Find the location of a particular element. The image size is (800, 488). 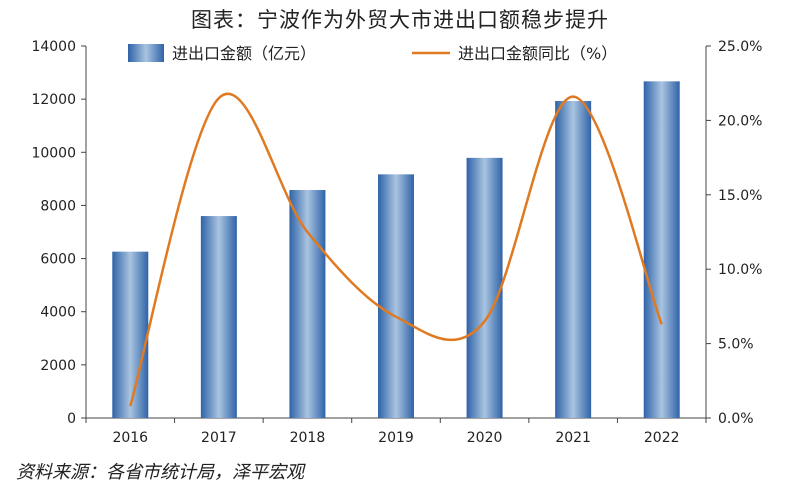

legend-bar-swatch is located at coordinates (146, 53).